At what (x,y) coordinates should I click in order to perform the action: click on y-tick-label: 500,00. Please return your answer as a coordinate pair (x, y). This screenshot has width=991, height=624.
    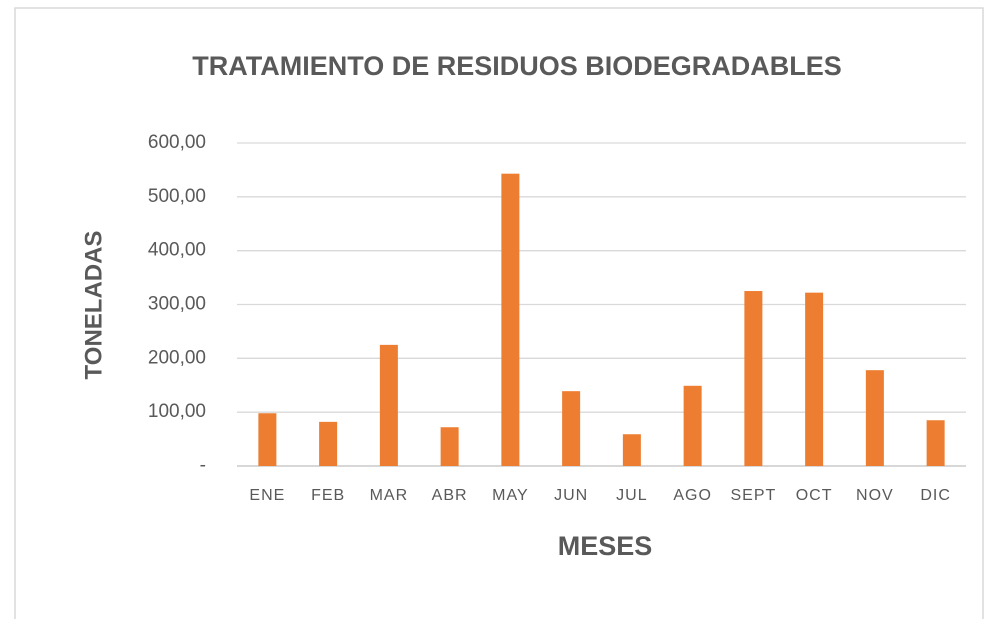
    Looking at the image, I should click on (177, 196).